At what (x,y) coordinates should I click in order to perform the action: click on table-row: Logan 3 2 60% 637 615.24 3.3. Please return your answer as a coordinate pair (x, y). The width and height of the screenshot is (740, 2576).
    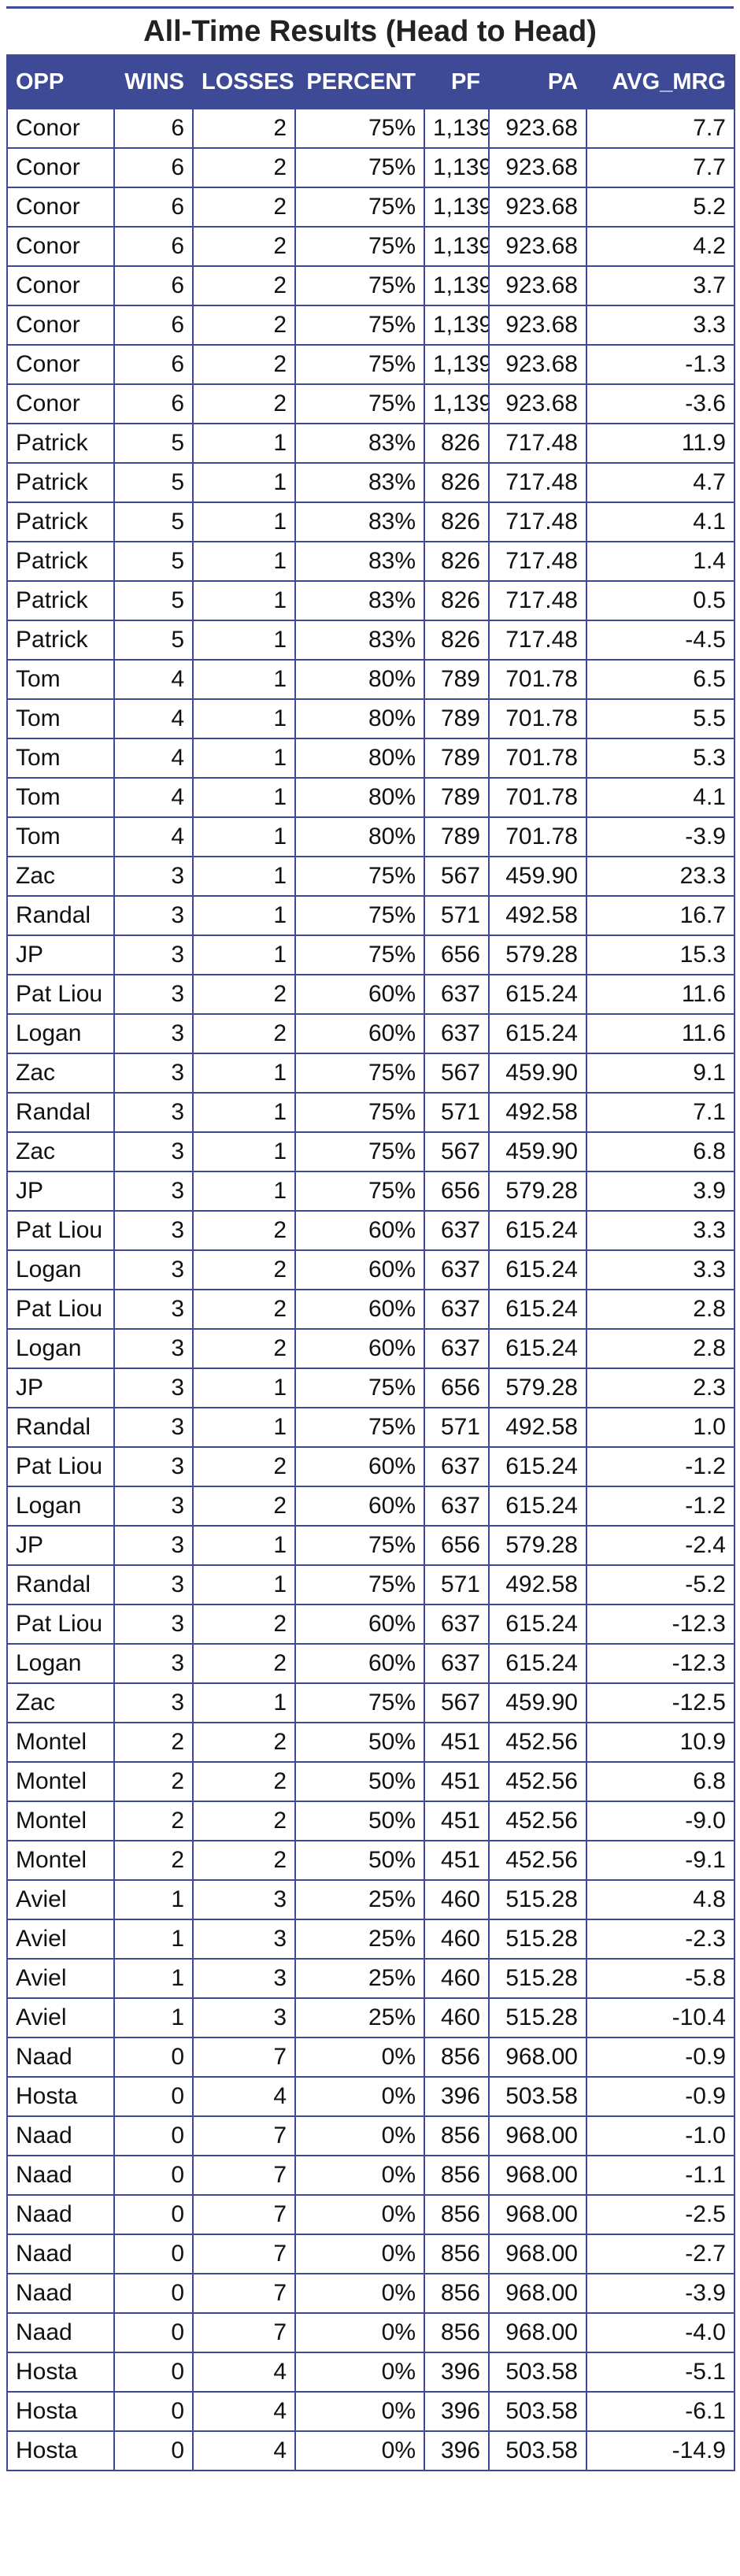
    Looking at the image, I should click on (370, 1269).